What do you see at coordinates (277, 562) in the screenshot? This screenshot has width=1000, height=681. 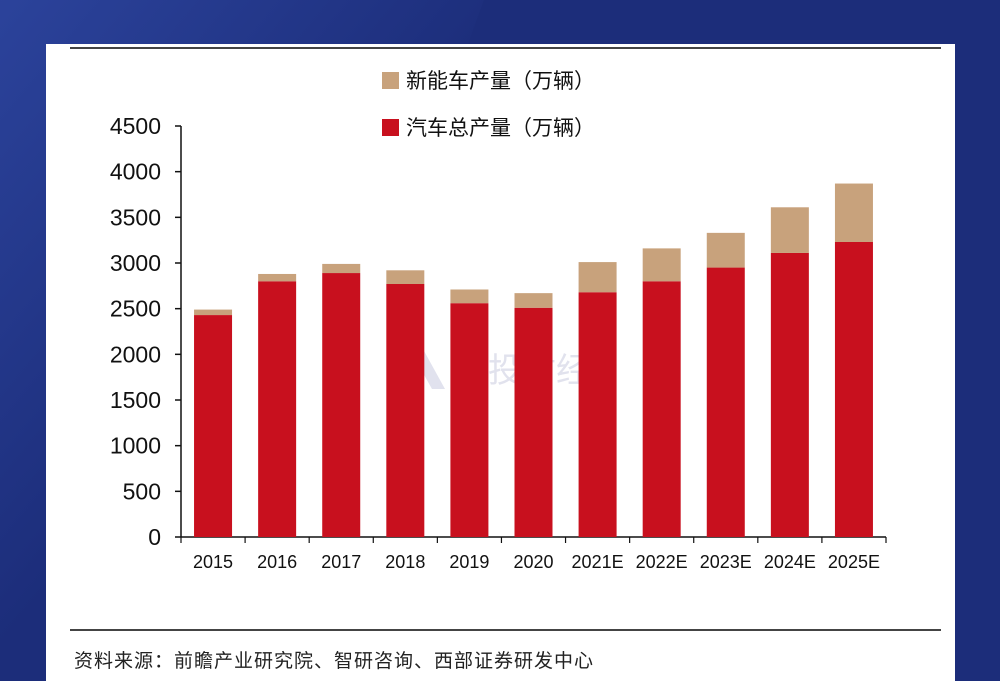 I see `x-tick-label: 2016` at bounding box center [277, 562].